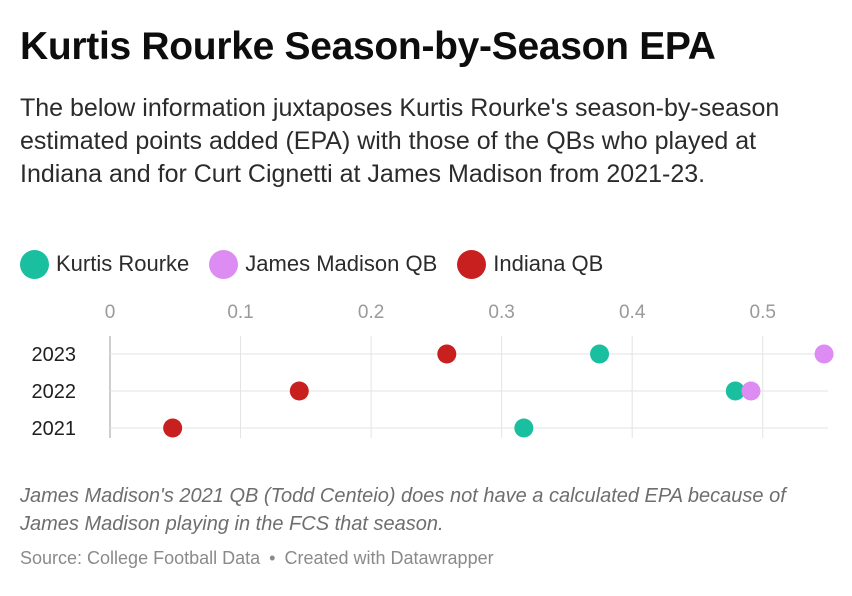  I want to click on legend-swatch-kurtis-rourke, so click(34, 264).